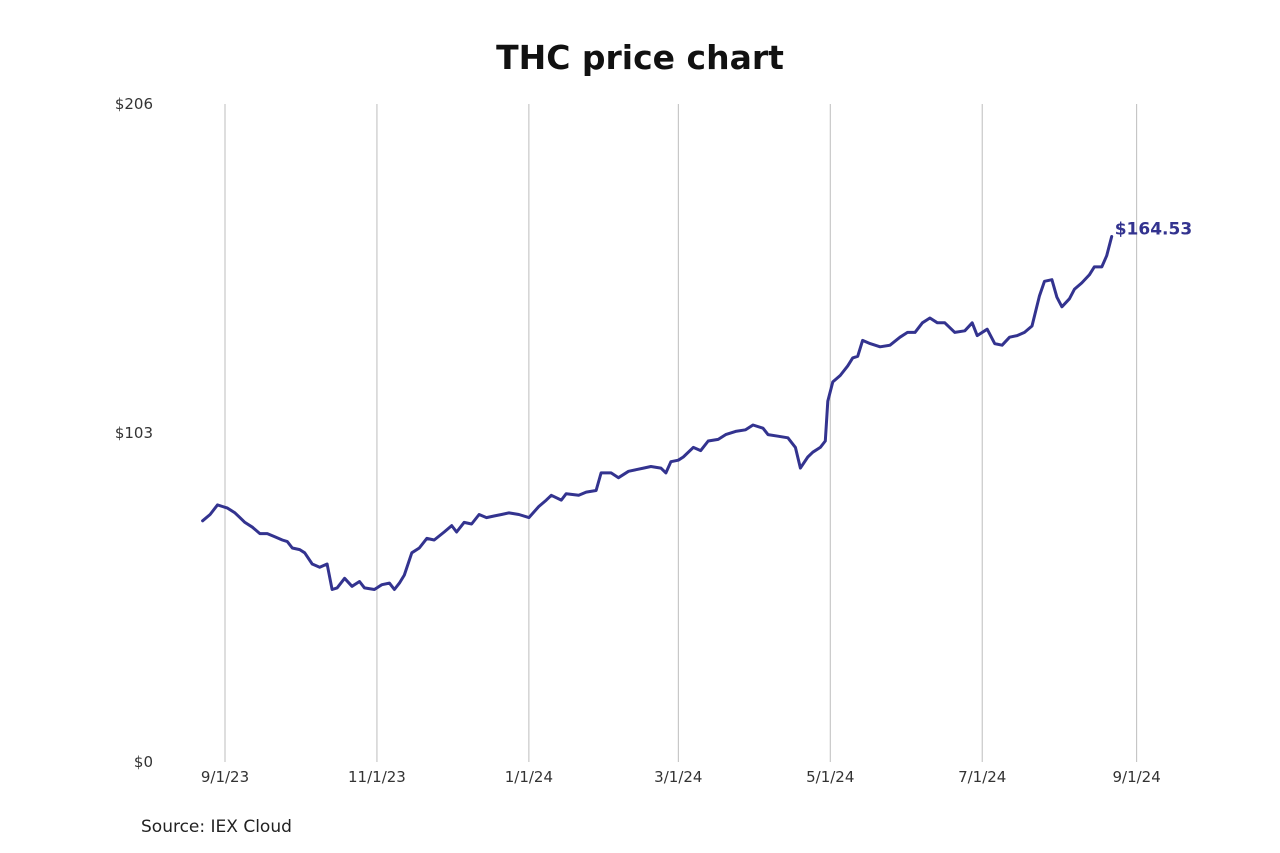 This screenshot has width=1280, height=853. Describe the element at coordinates (830, 777) in the screenshot. I see `x-tick-label: 5/1/24` at that location.